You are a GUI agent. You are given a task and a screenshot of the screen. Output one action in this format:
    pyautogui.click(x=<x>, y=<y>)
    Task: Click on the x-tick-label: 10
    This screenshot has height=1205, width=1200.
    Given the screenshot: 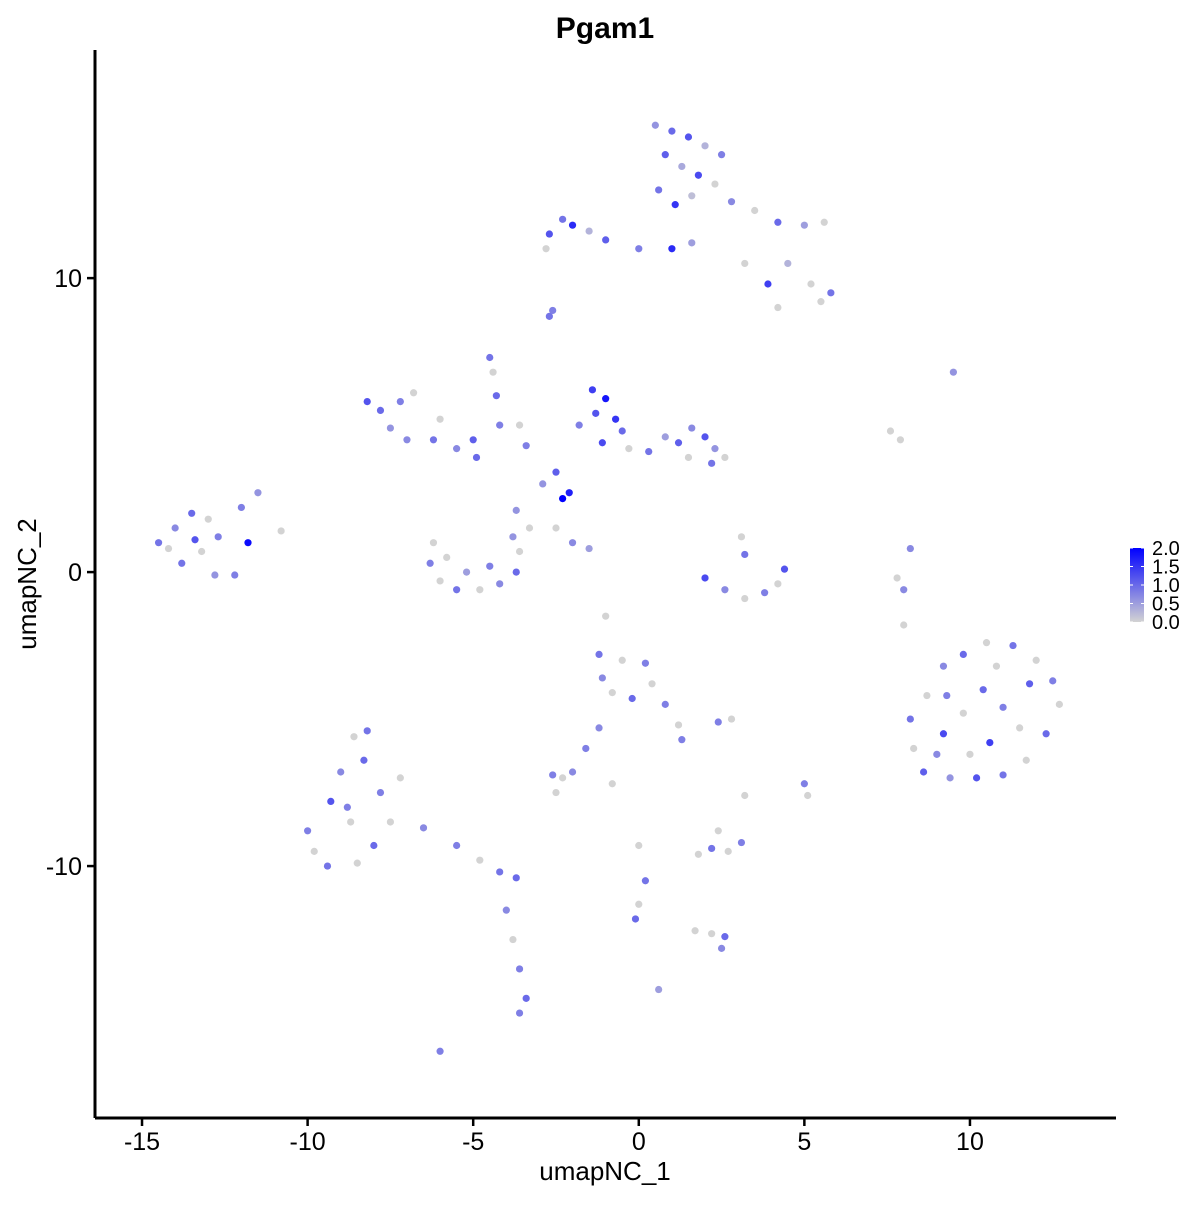 What is the action you would take?
    pyautogui.click(x=970, y=1142)
    